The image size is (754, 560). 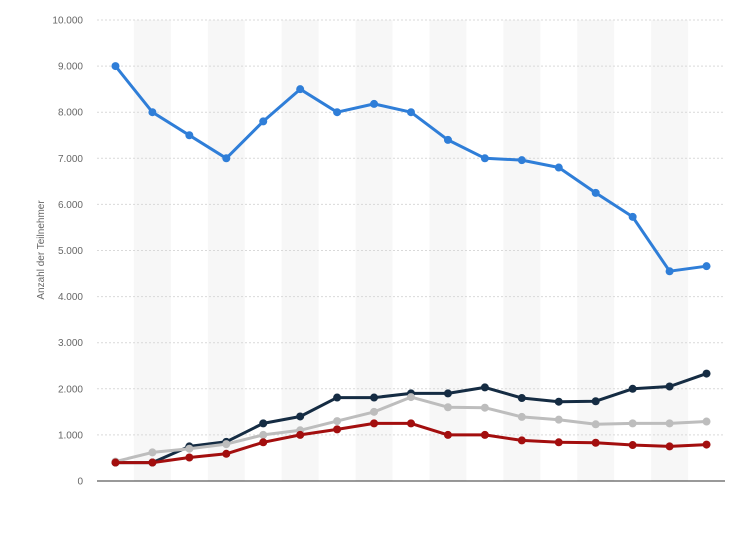 What do you see at coordinates (70, 343) in the screenshot?
I see `y-tick-label: 3.000` at bounding box center [70, 343].